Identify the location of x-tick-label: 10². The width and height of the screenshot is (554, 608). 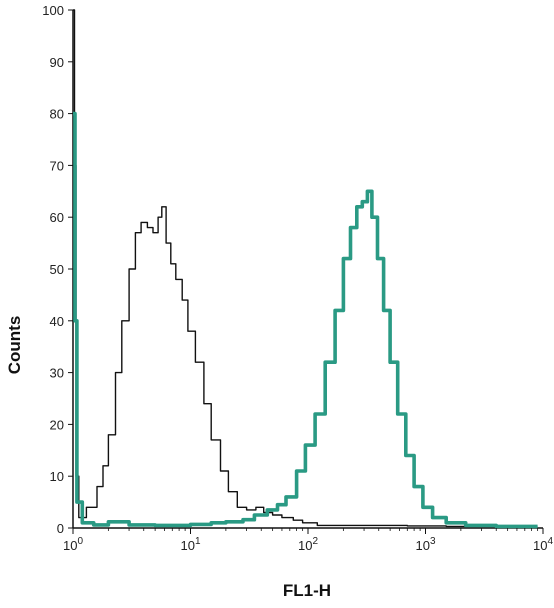
(308, 544).